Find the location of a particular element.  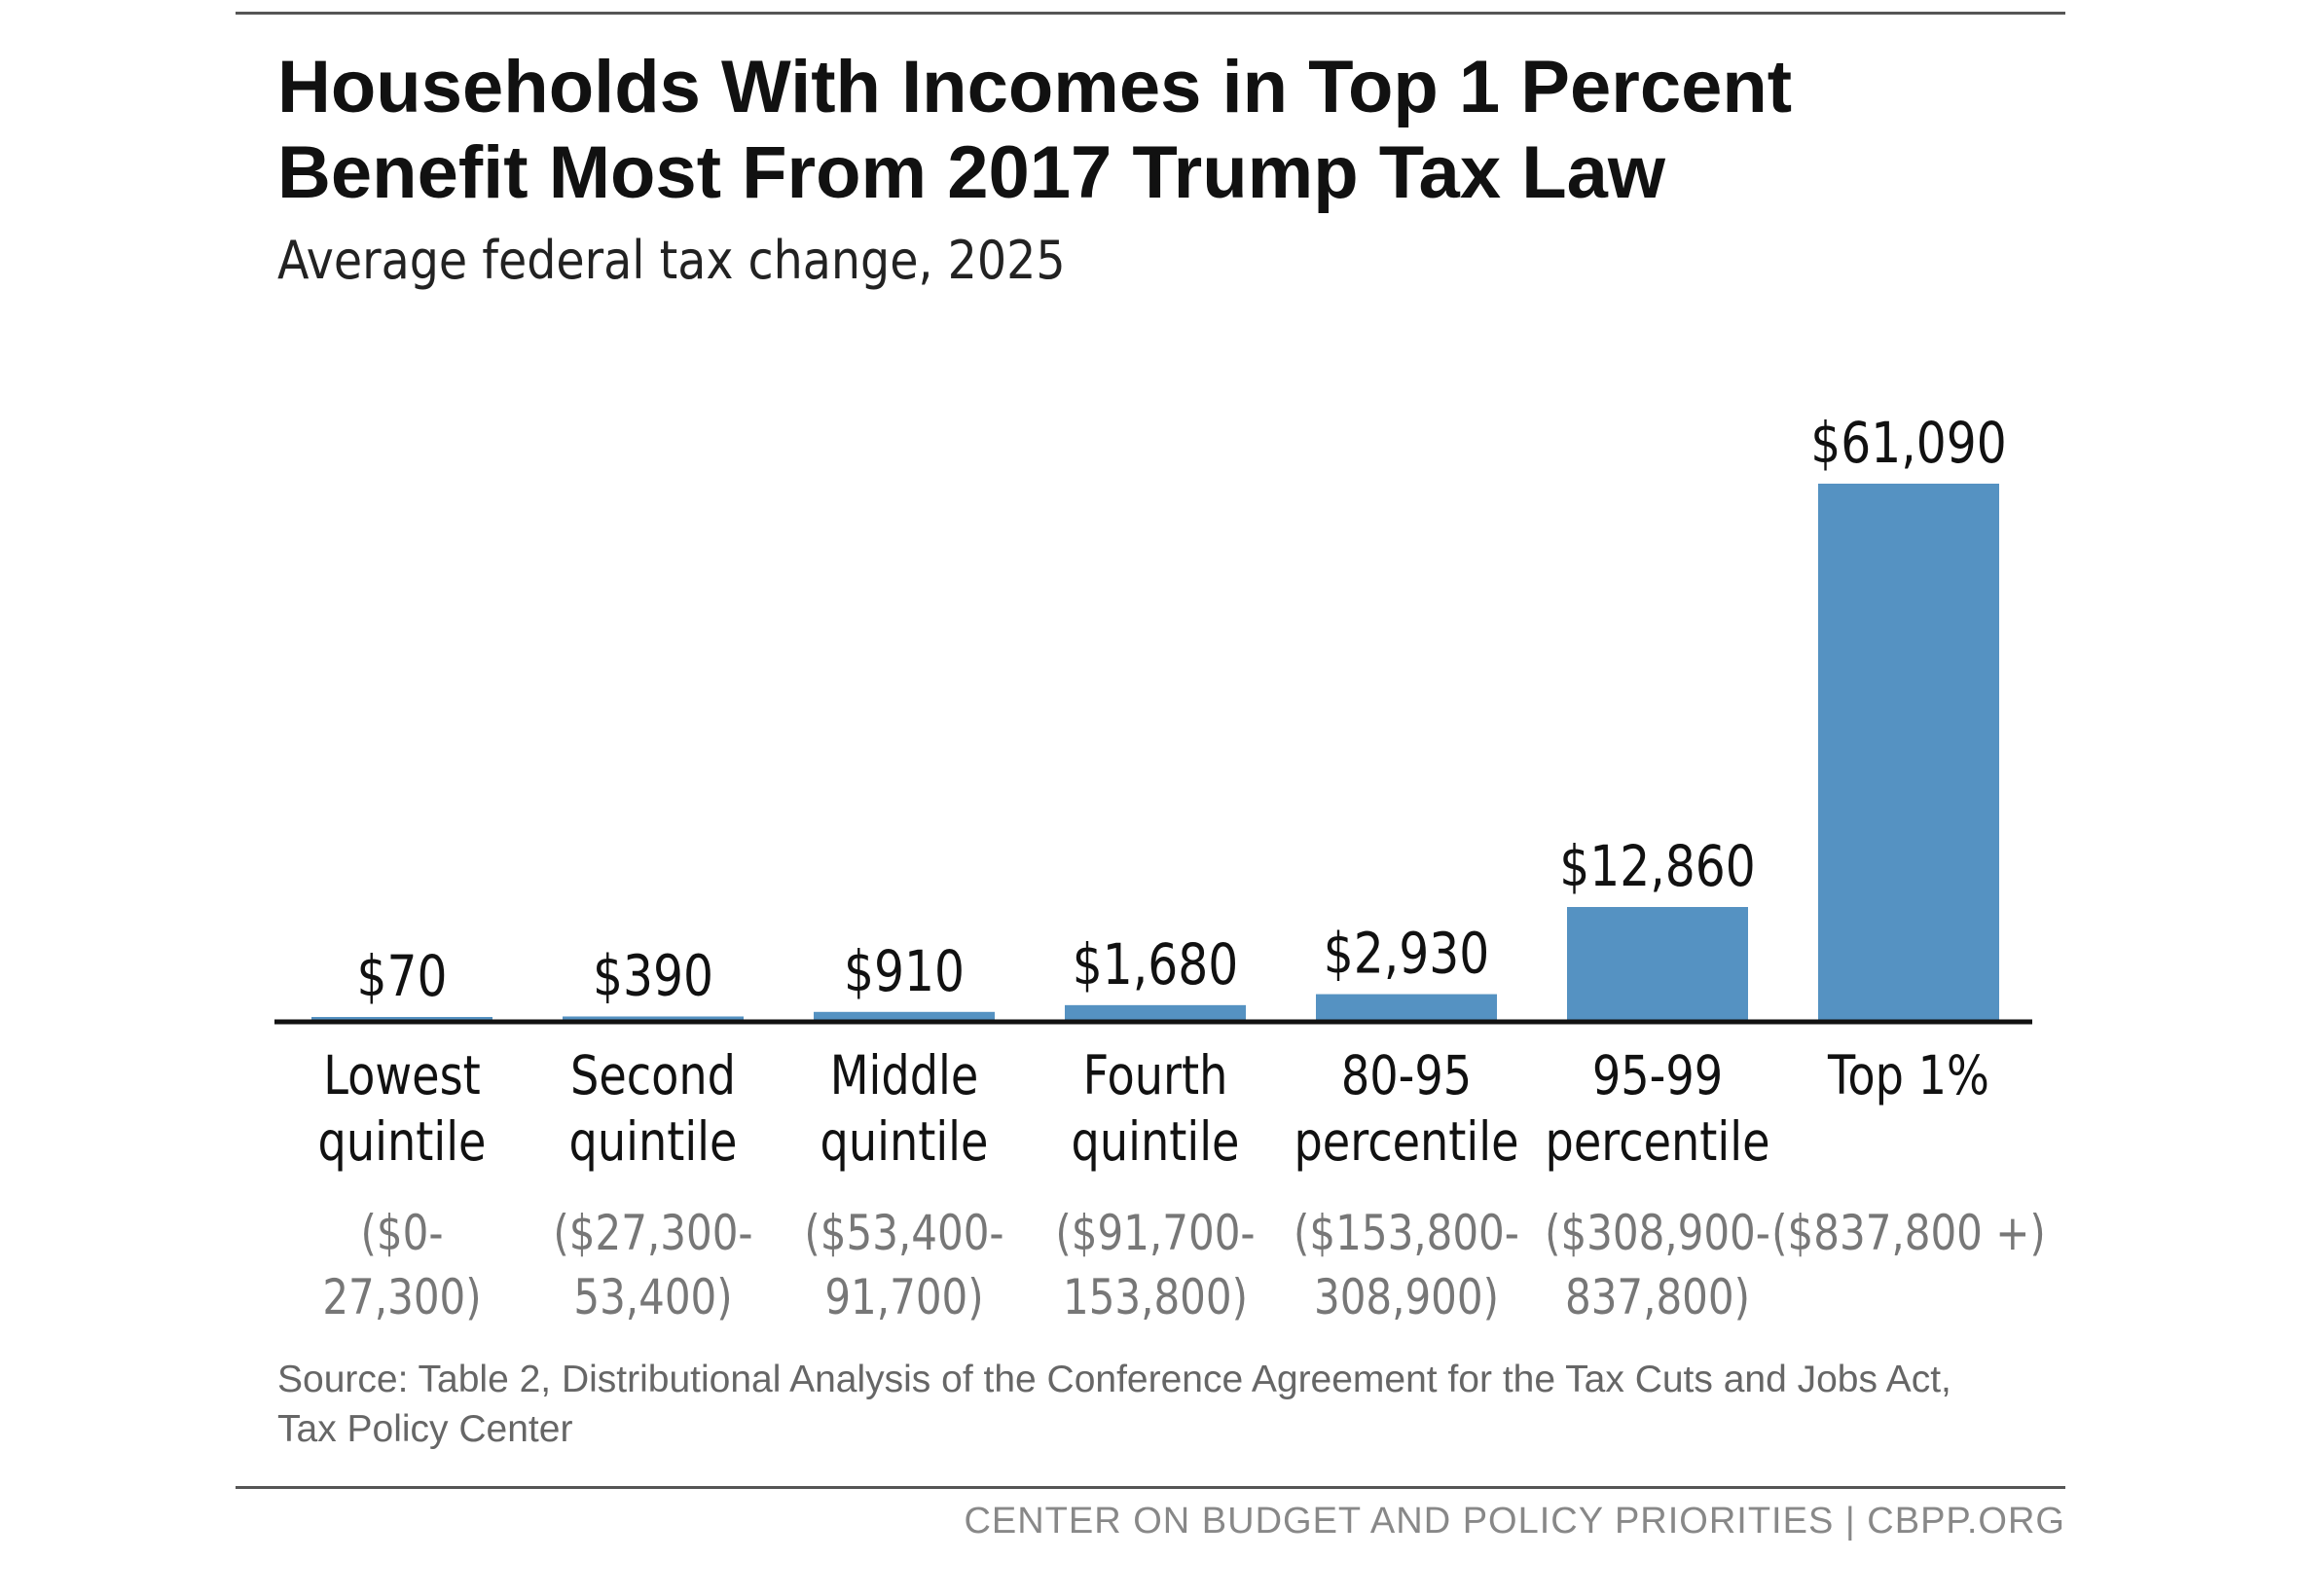

income-range-label: 91,700) is located at coordinates (904, 1296).